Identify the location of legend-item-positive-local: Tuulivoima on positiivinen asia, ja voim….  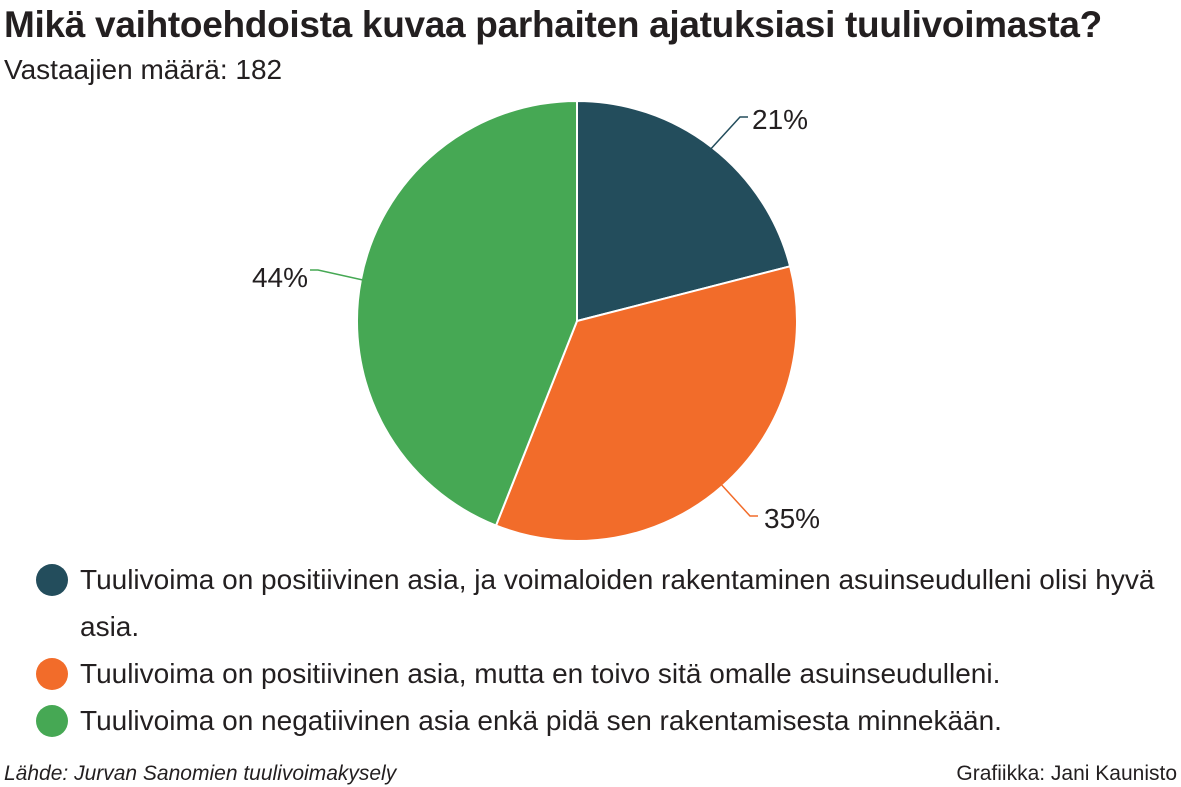
(596, 603).